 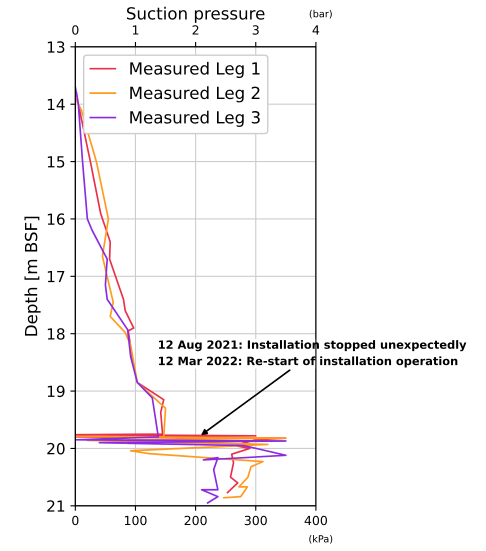 I want to click on legend-label: Measured Leg 1, so click(x=195, y=70).